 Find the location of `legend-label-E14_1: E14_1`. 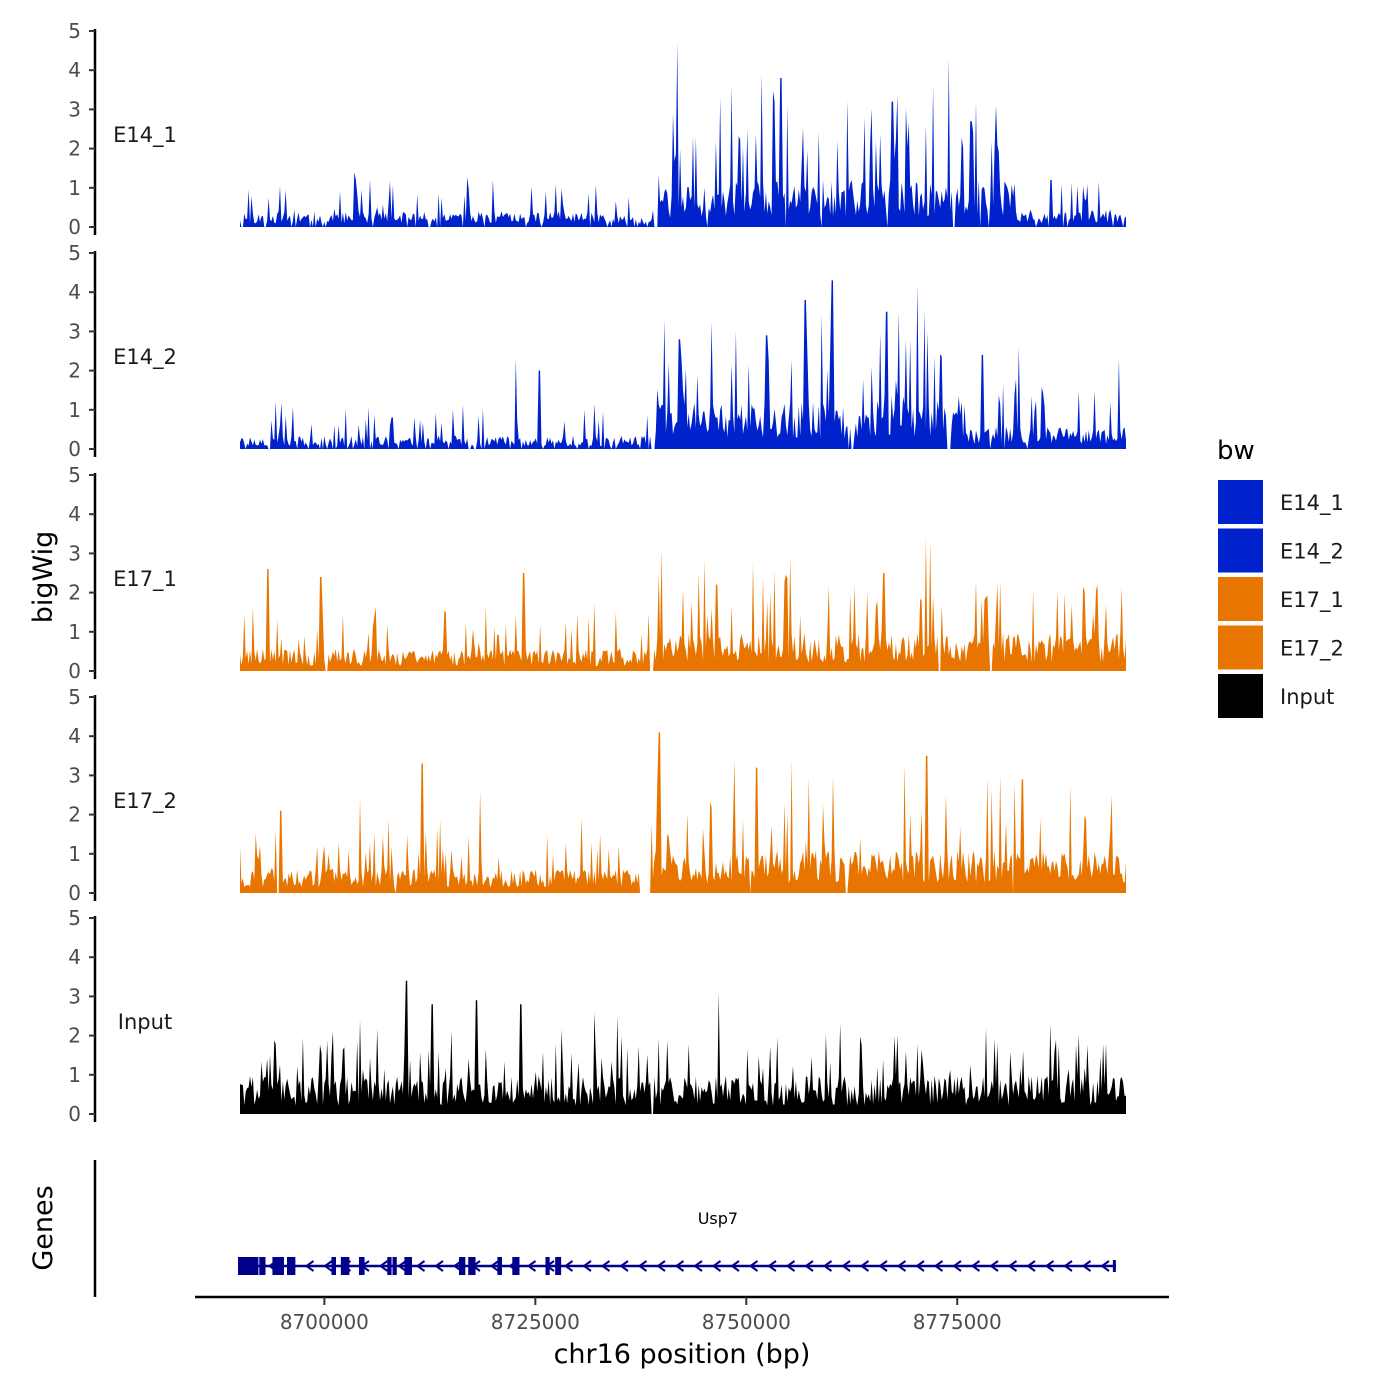

legend-label-E14_1: E14_1 is located at coordinates (1312, 503).